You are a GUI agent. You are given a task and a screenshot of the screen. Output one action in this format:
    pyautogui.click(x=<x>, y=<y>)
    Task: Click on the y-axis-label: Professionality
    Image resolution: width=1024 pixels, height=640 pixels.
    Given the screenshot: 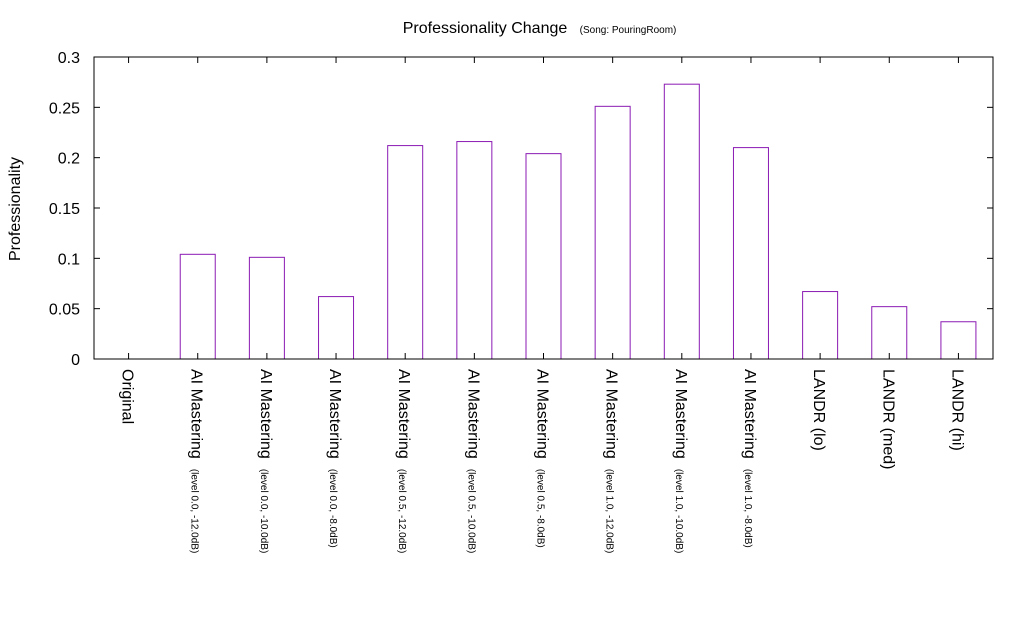 What is the action you would take?
    pyautogui.click(x=15, y=209)
    